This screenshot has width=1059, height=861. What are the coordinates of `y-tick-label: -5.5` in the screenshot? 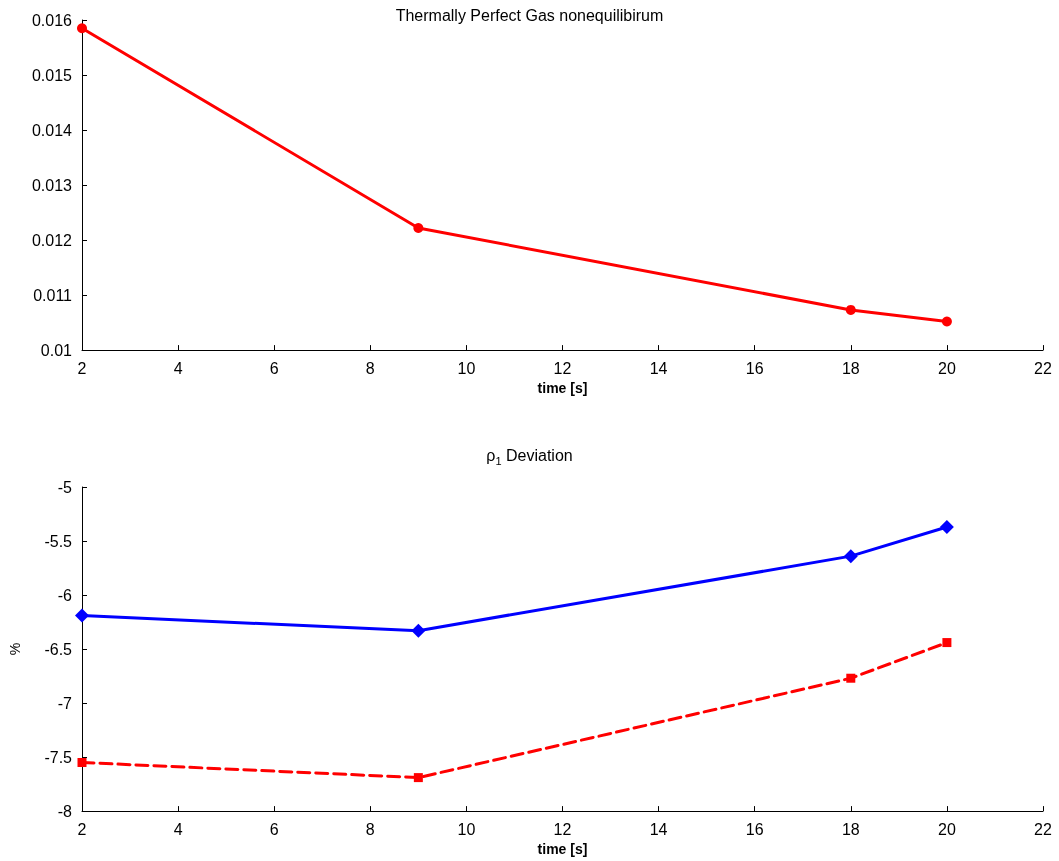 It's located at (58, 541).